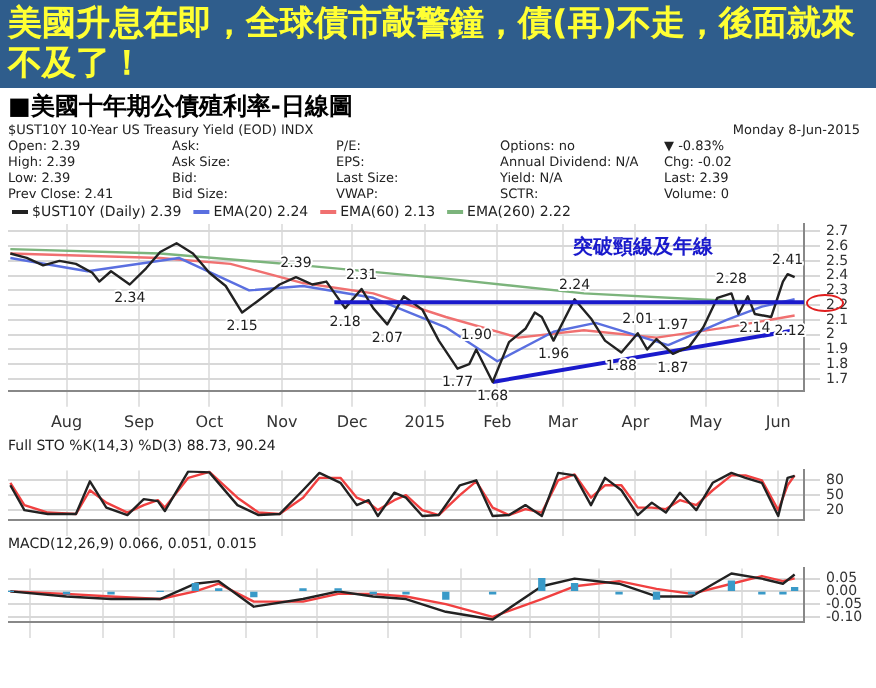  Describe the element at coordinates (636, 421) in the screenshot. I see `x-tick-label: Apr` at that location.